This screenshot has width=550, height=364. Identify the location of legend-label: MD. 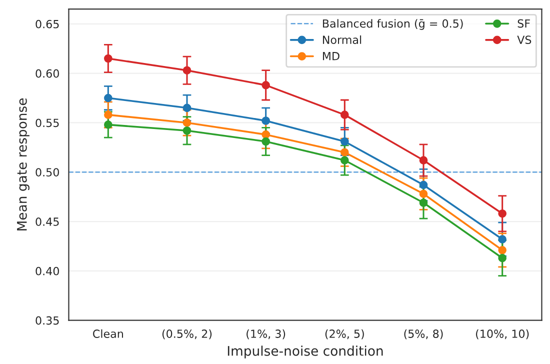
(331, 56).